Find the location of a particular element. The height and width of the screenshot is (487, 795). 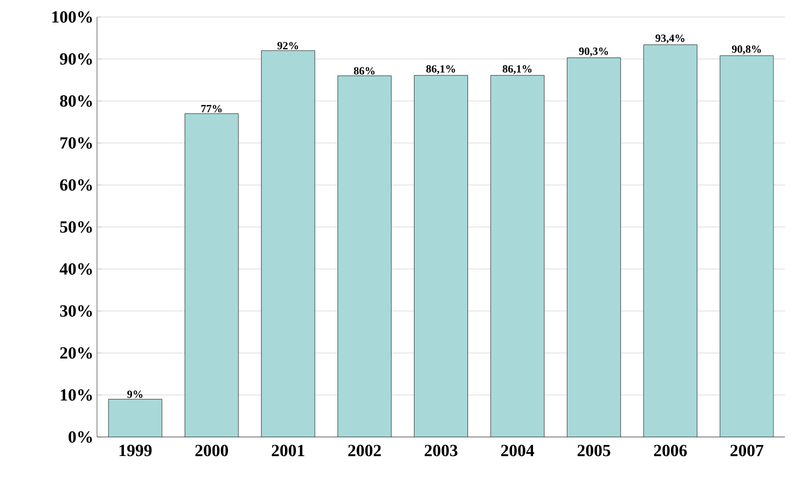

x-tick-label: 2001 is located at coordinates (288, 450).